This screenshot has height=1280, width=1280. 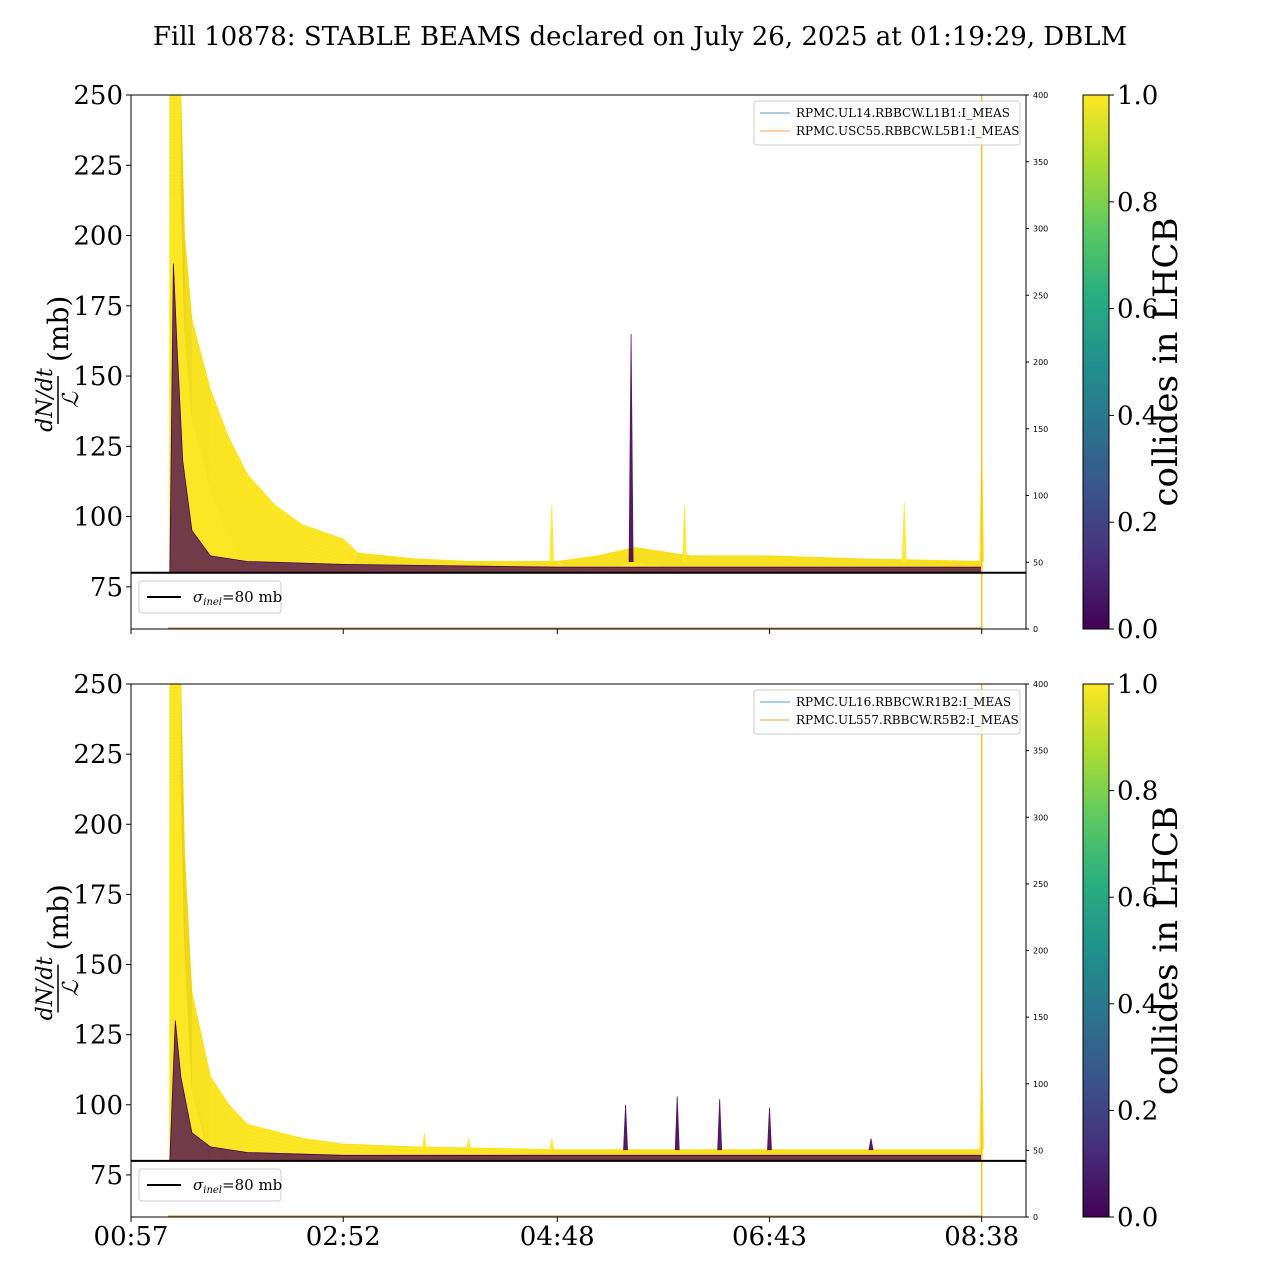 What do you see at coordinates (1040, 162) in the screenshot?
I see `y2-tick-label: 350` at bounding box center [1040, 162].